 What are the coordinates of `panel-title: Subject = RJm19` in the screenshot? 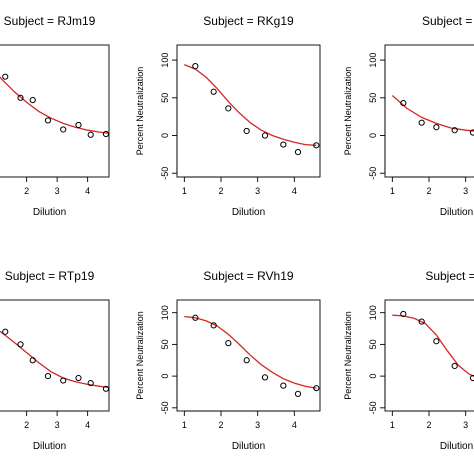 It's located at (50, 21).